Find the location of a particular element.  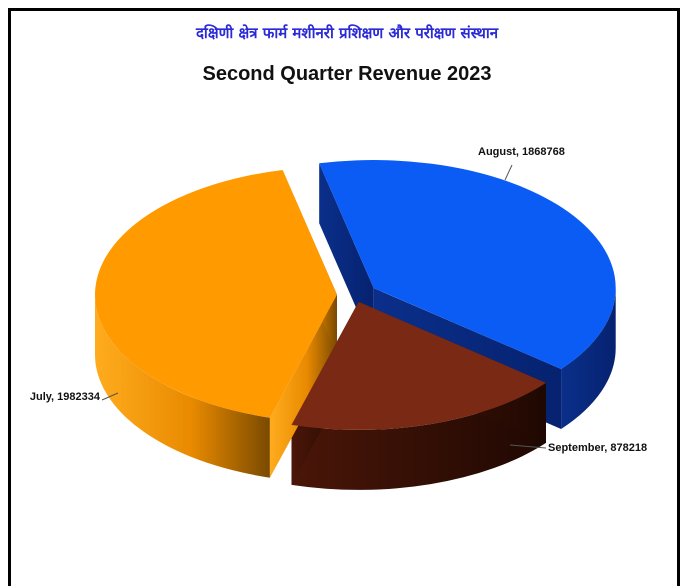

data-label-september: September, 878218 is located at coordinates (597, 448).